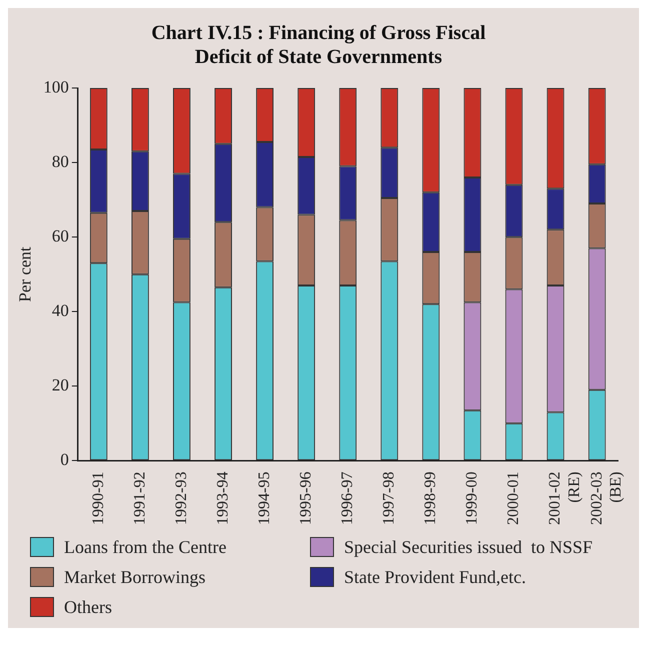 The width and height of the screenshot is (647, 646). Describe the element at coordinates (64, 460) in the screenshot. I see `y-tick-label: 0` at that location.